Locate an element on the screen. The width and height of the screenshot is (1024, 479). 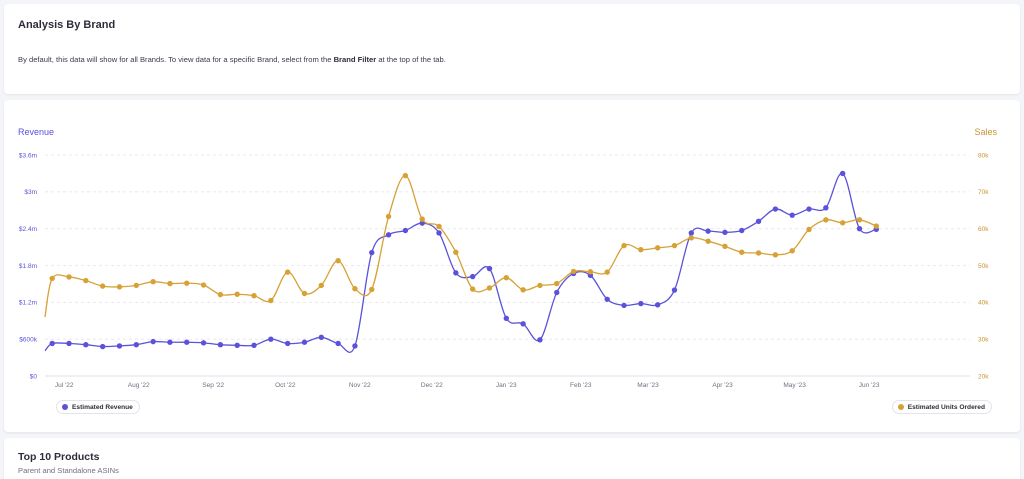
x-tick-label: Feb '23 is located at coordinates (581, 385).